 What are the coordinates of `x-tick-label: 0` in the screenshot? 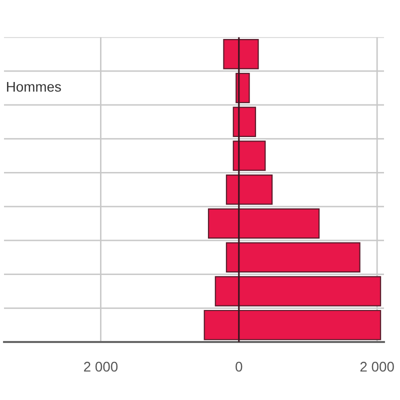 It's located at (239, 367).